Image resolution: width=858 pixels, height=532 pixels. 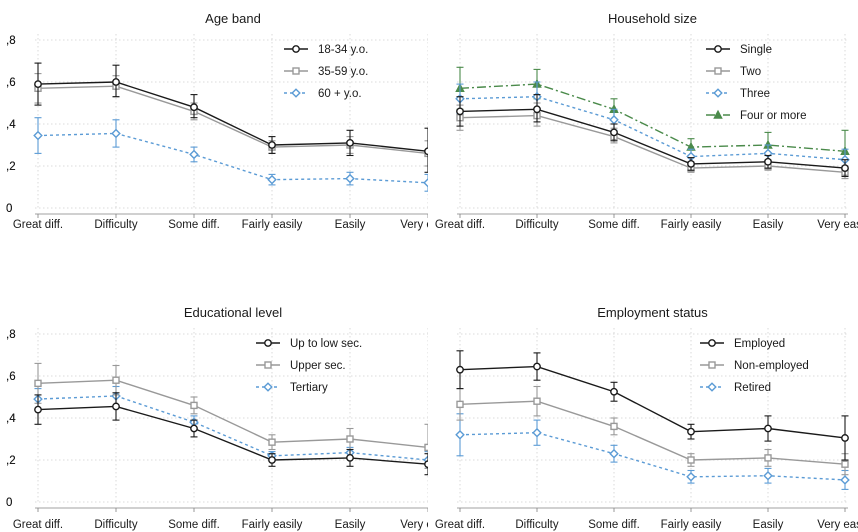 I want to click on legend-label: Three, so click(x=755, y=94).